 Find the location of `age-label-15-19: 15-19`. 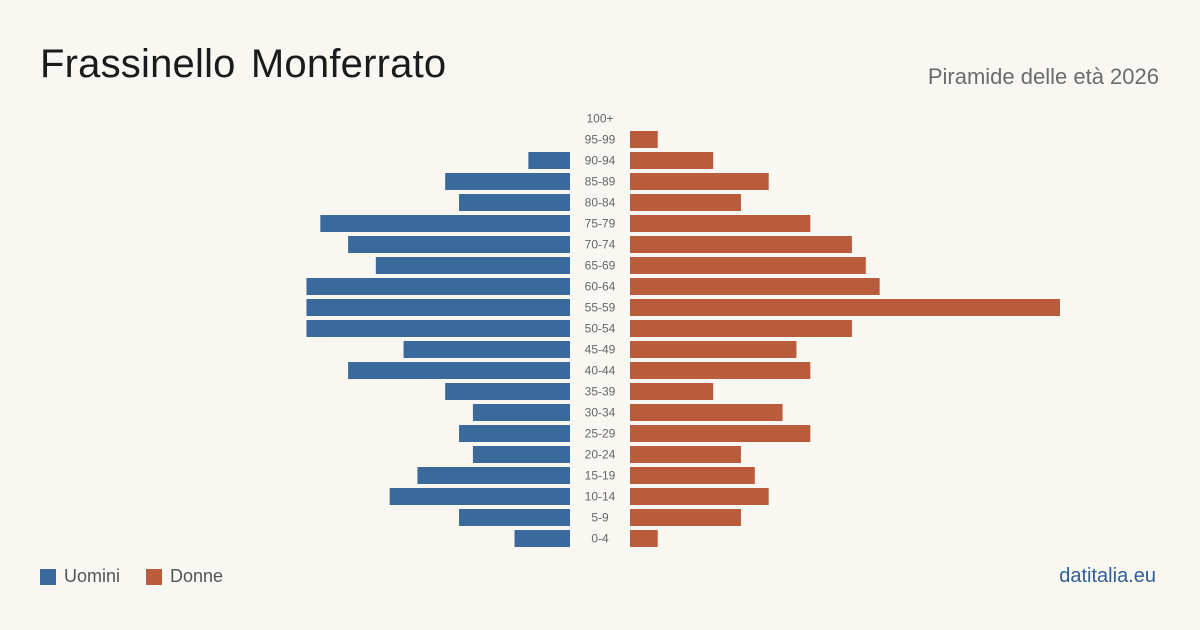

age-label-15-19: 15-19 is located at coordinates (600, 476).